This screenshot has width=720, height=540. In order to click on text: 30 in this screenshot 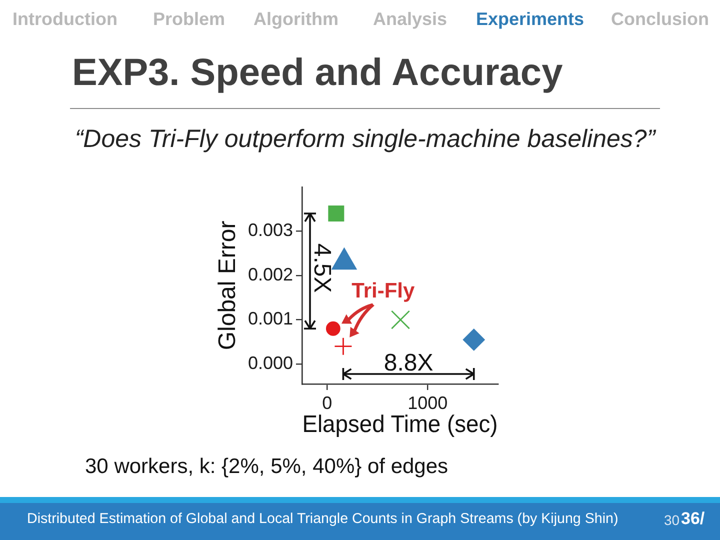, I will do `click(672, 520)`.